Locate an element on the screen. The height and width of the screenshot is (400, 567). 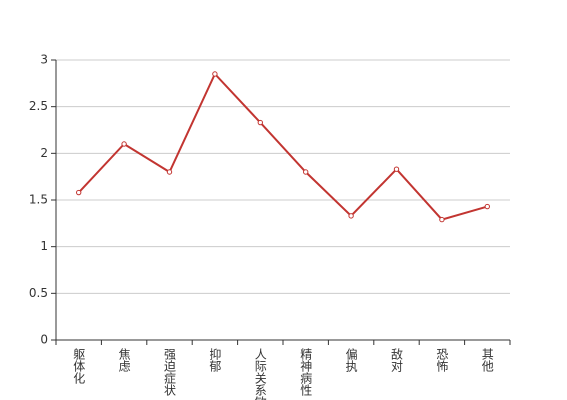
x-tick-label: 抑郁 is located at coordinates (215, 360).